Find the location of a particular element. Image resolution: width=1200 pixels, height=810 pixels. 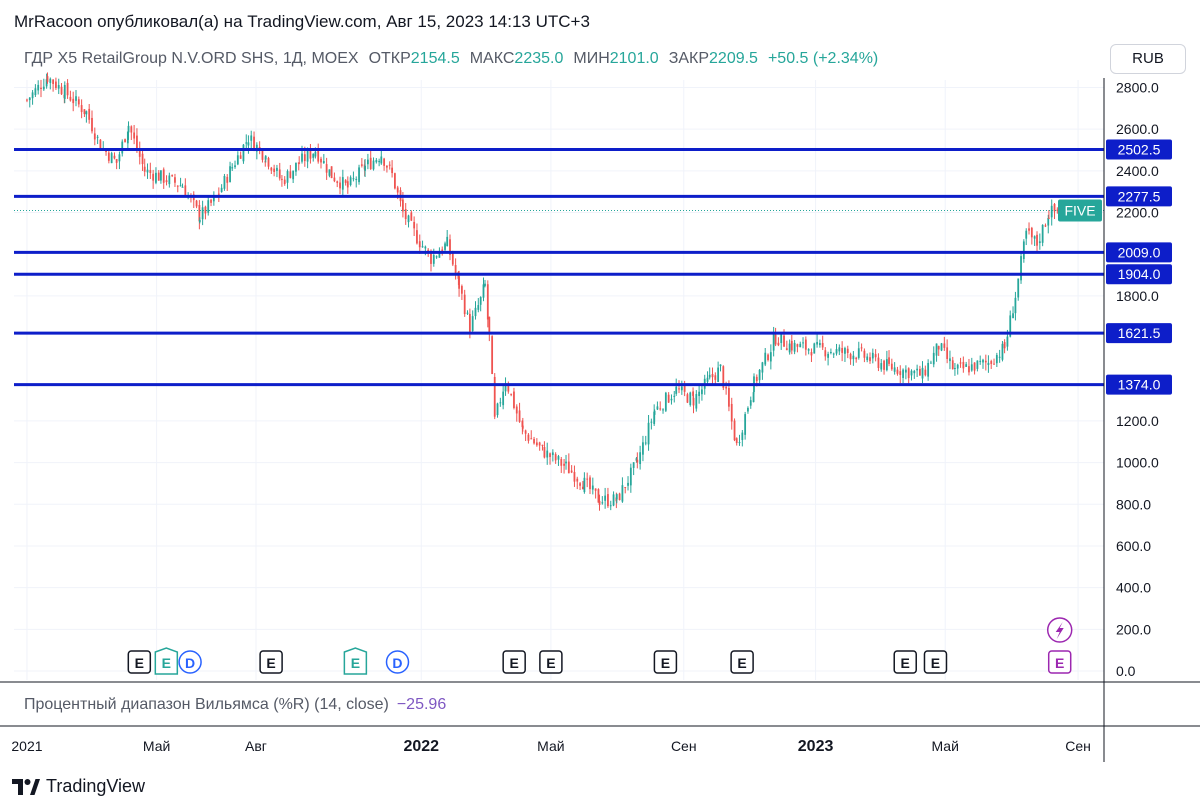

horizontal-level: 2009.0 is located at coordinates (593, 252).